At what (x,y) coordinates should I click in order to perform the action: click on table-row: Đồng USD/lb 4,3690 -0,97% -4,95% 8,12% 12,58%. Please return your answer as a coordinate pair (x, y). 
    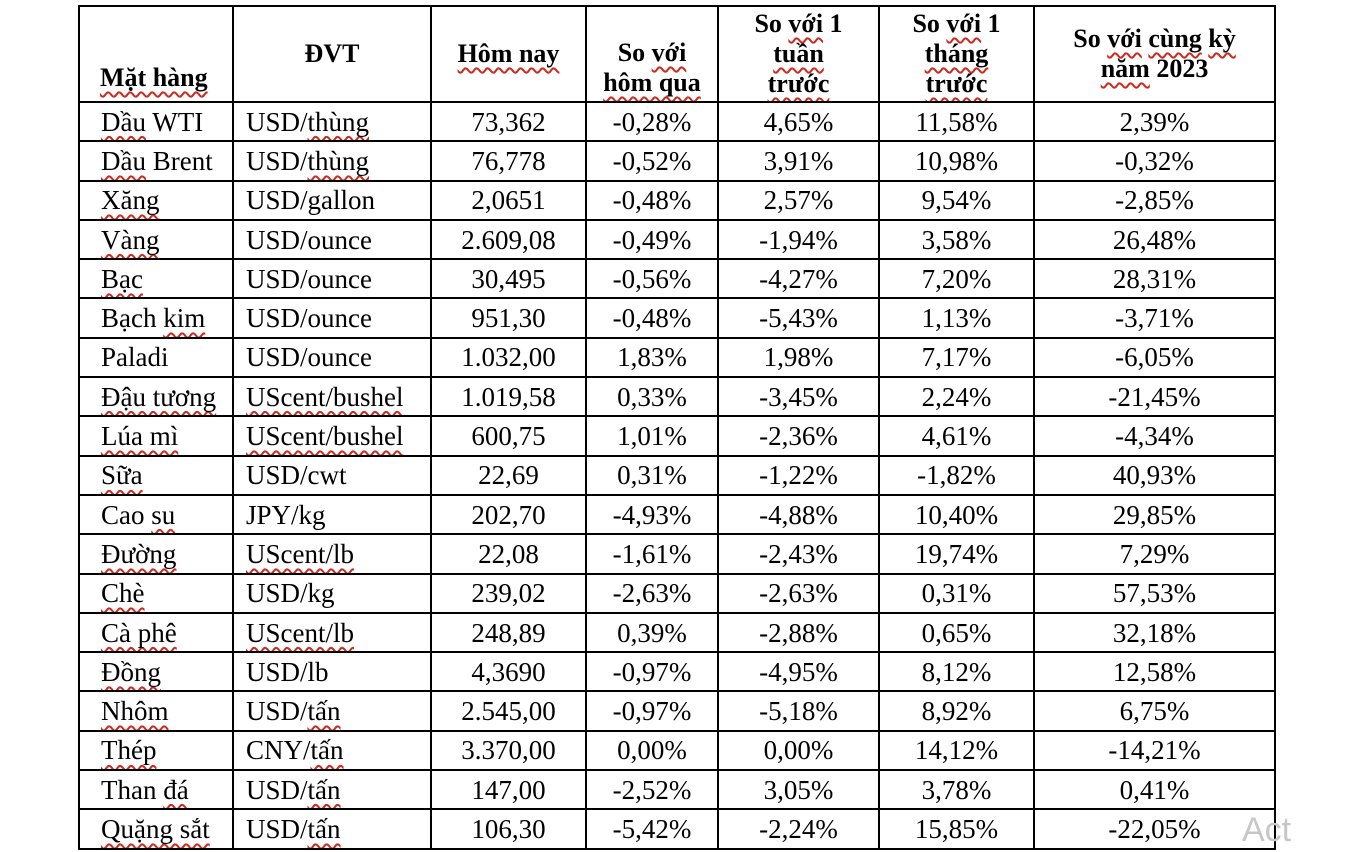
    Looking at the image, I should click on (677, 672).